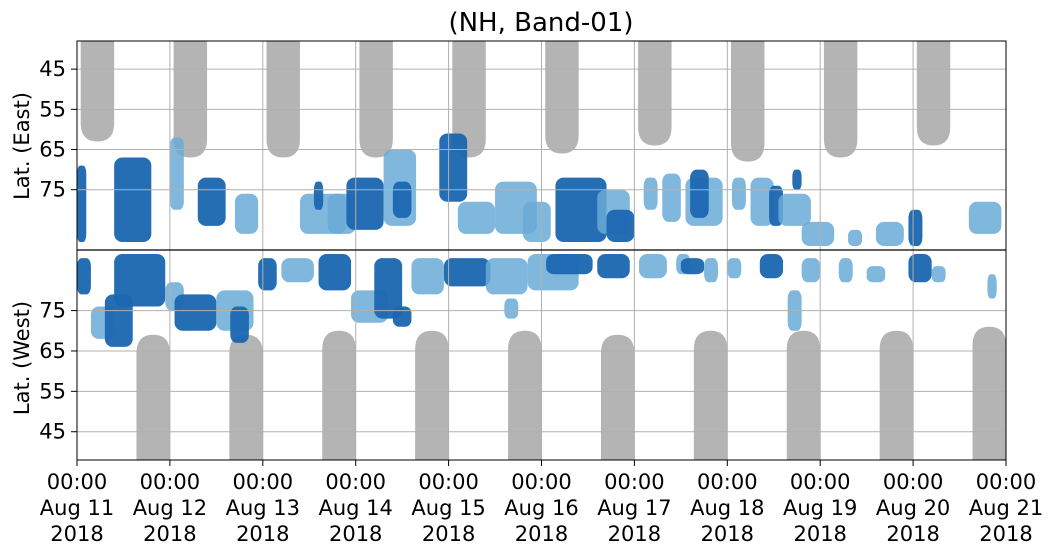 This screenshot has height=556, width=1056. What do you see at coordinates (1006, 508) in the screenshot?
I see `x-tick-label: Aug 21` at bounding box center [1006, 508].